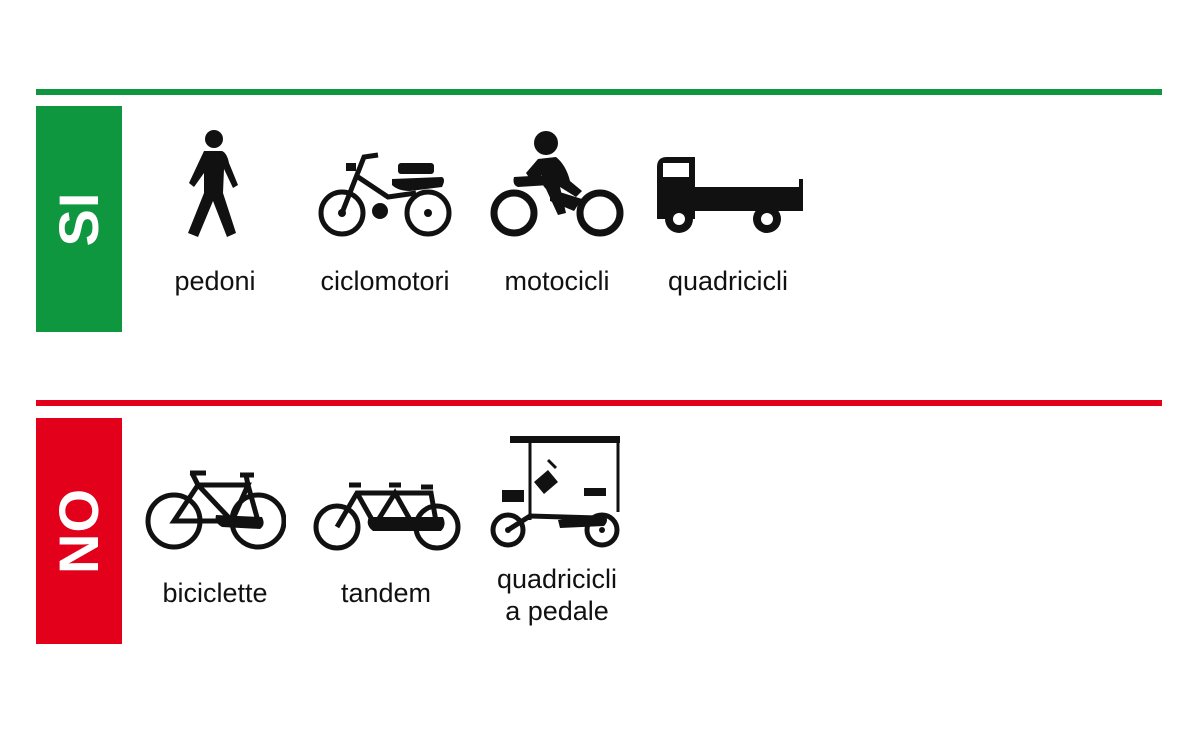 This screenshot has width=1200, height=735. I want to click on allowed-item-pedestrians: pedoni, so click(215, 212).